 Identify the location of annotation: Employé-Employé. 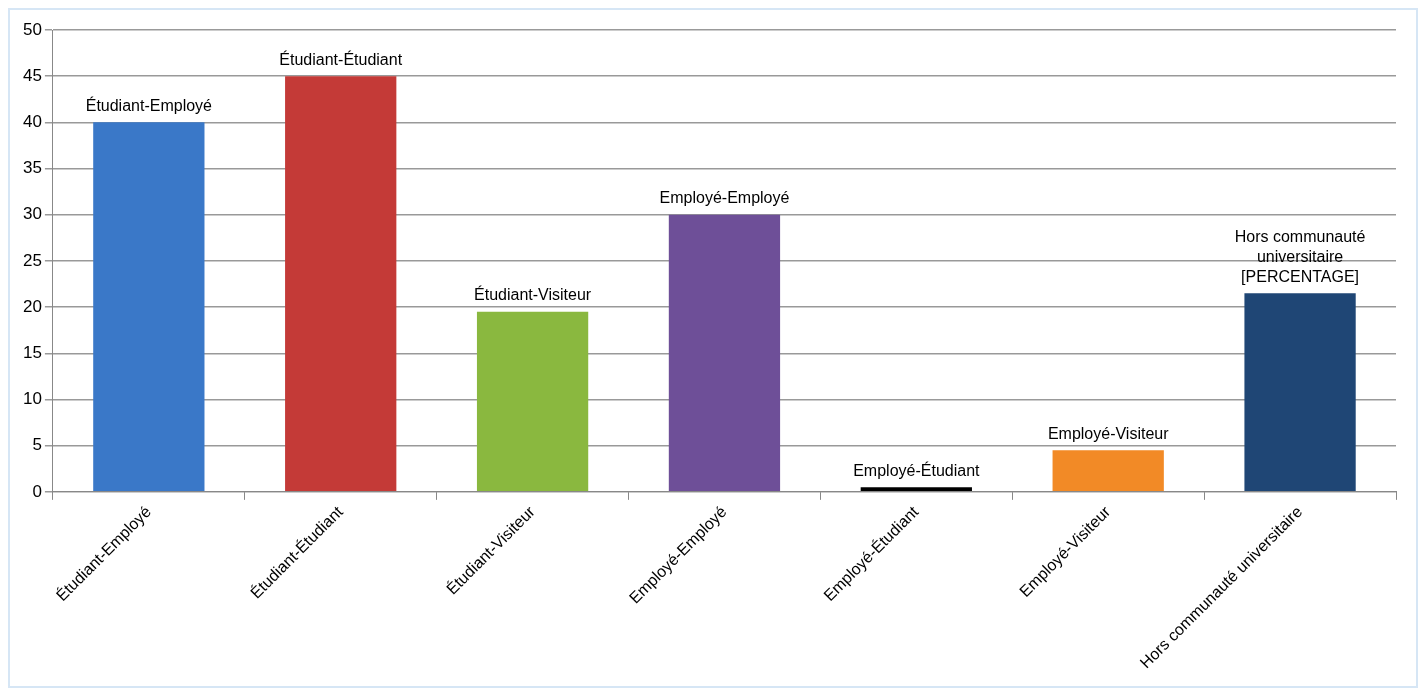
(724, 198).